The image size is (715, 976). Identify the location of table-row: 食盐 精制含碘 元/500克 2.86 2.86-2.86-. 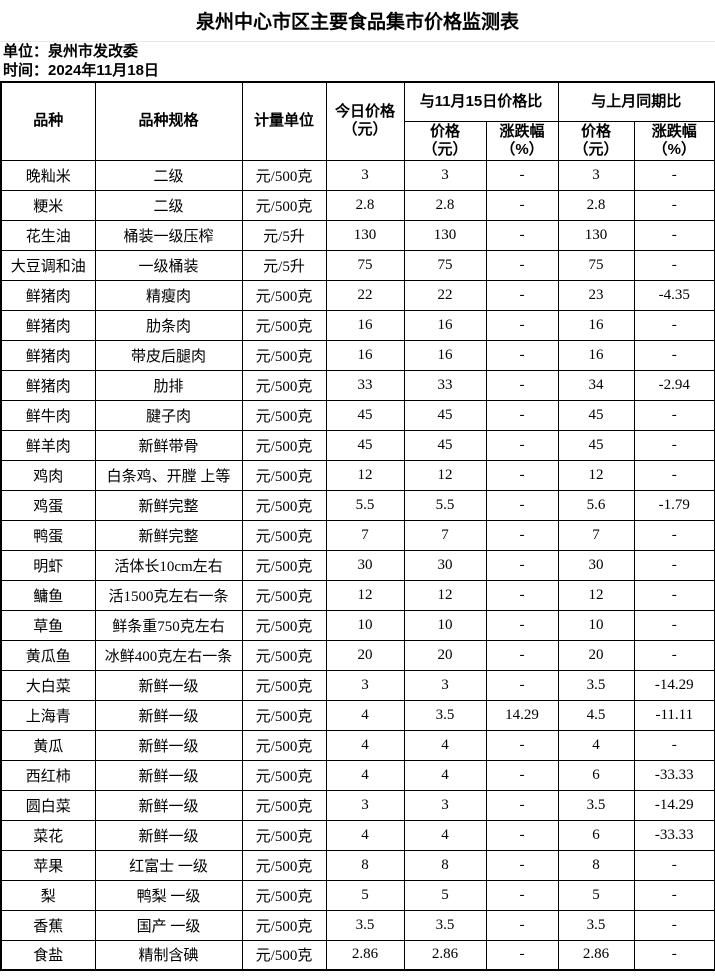
(357, 955).